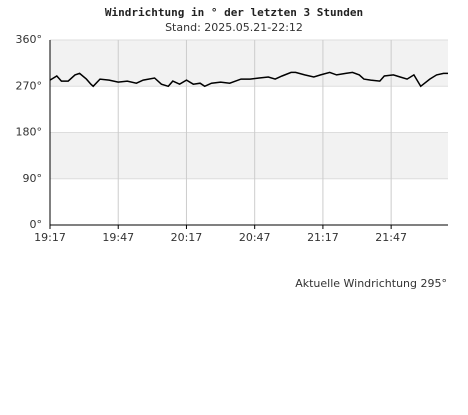 Image resolution: width=468 pixels, height=415 pixels. Describe the element at coordinates (29, 39) in the screenshot. I see `y-tick-label: 360°` at that location.